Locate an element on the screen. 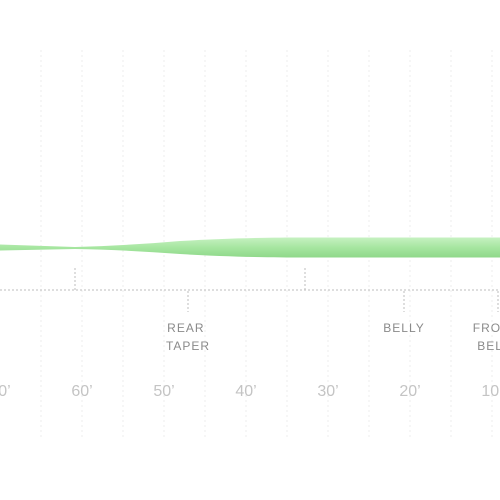  fly-line-profile is located at coordinates (250, 247).